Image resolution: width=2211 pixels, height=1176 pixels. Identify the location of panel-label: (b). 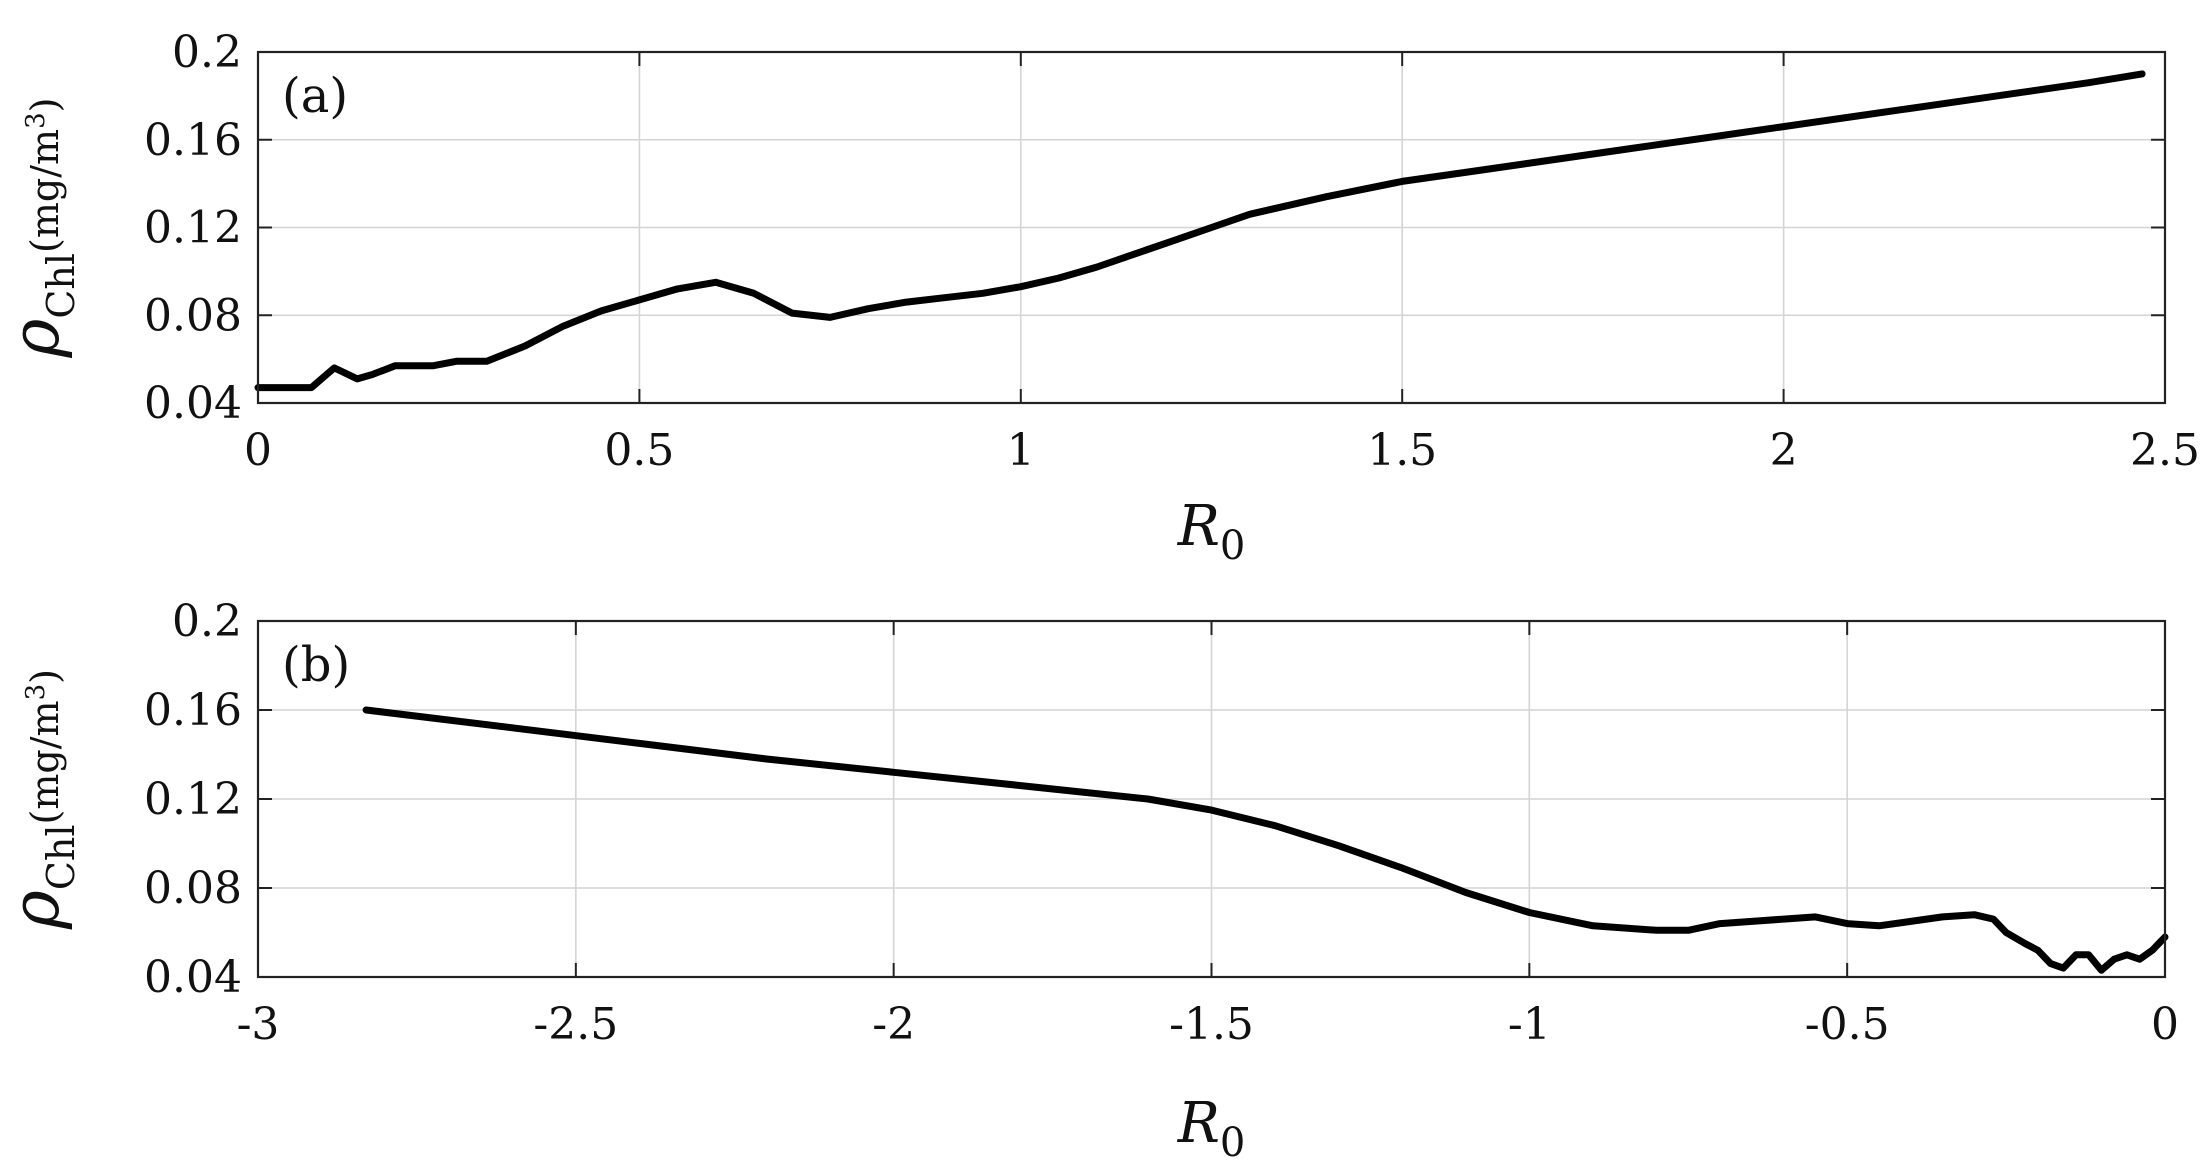
(316, 665).